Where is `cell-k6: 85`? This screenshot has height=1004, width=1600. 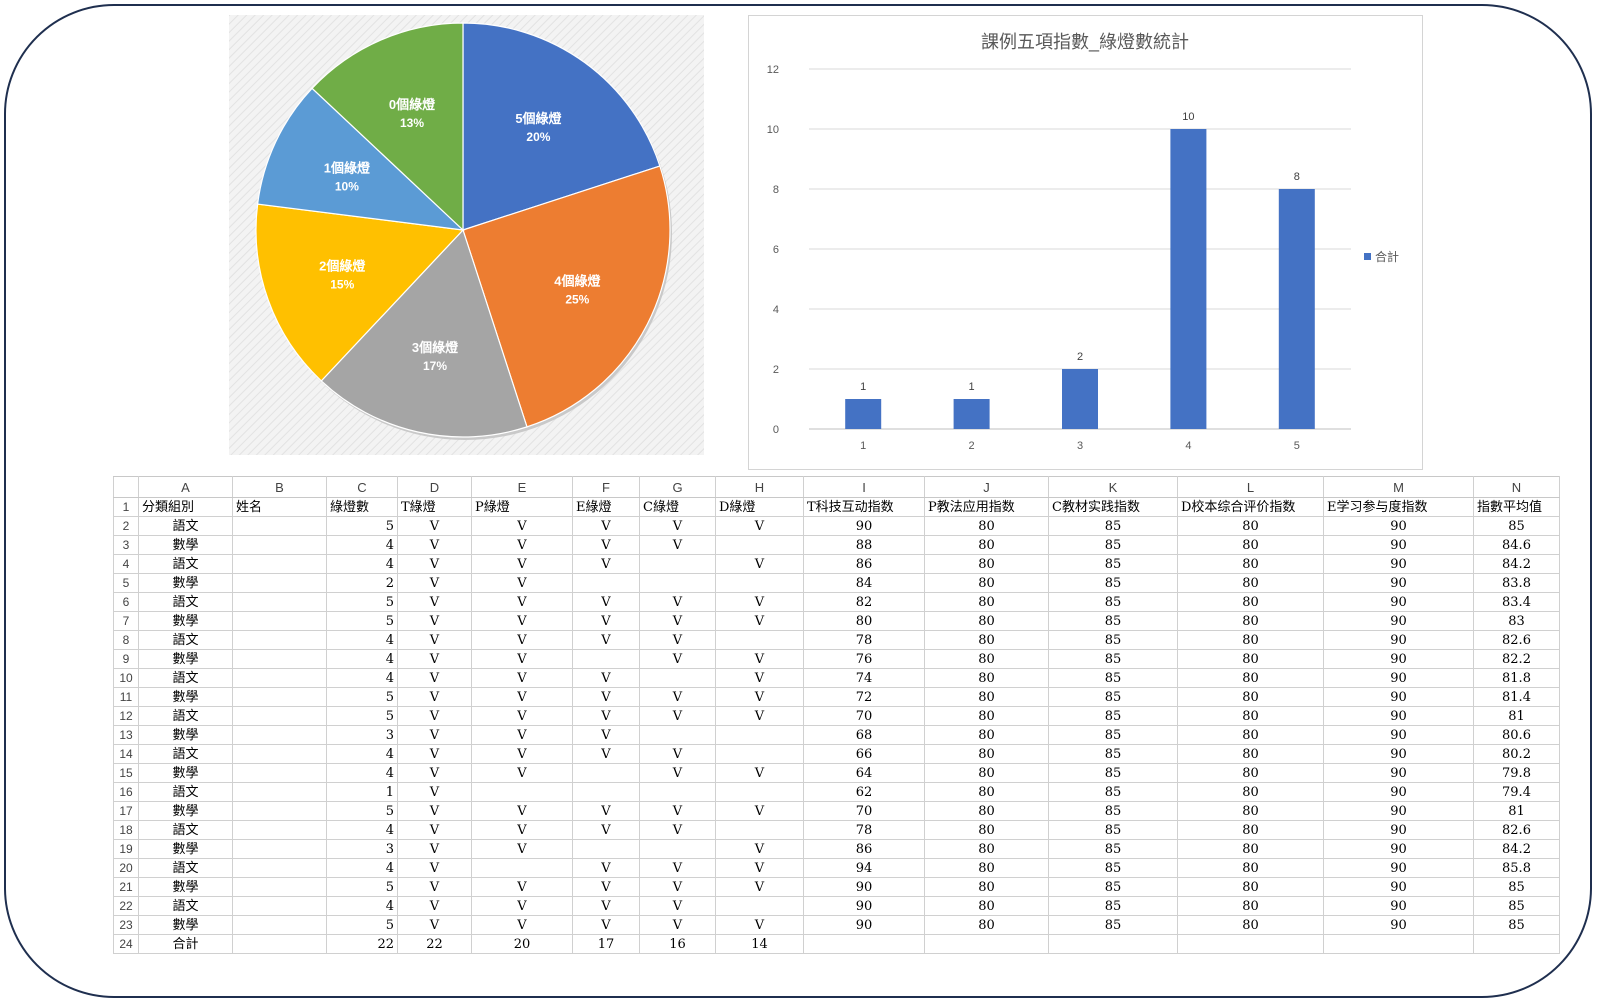
cell-k6: 85 is located at coordinates (1113, 602).